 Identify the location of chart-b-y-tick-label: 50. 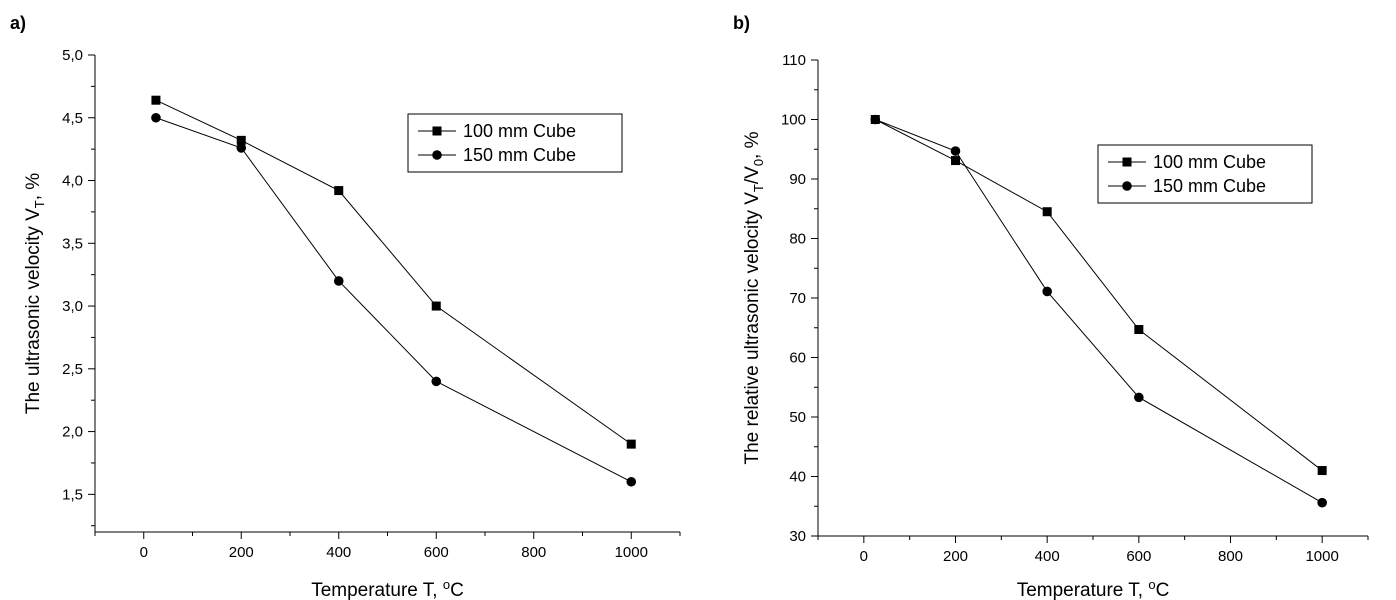
(797, 417).